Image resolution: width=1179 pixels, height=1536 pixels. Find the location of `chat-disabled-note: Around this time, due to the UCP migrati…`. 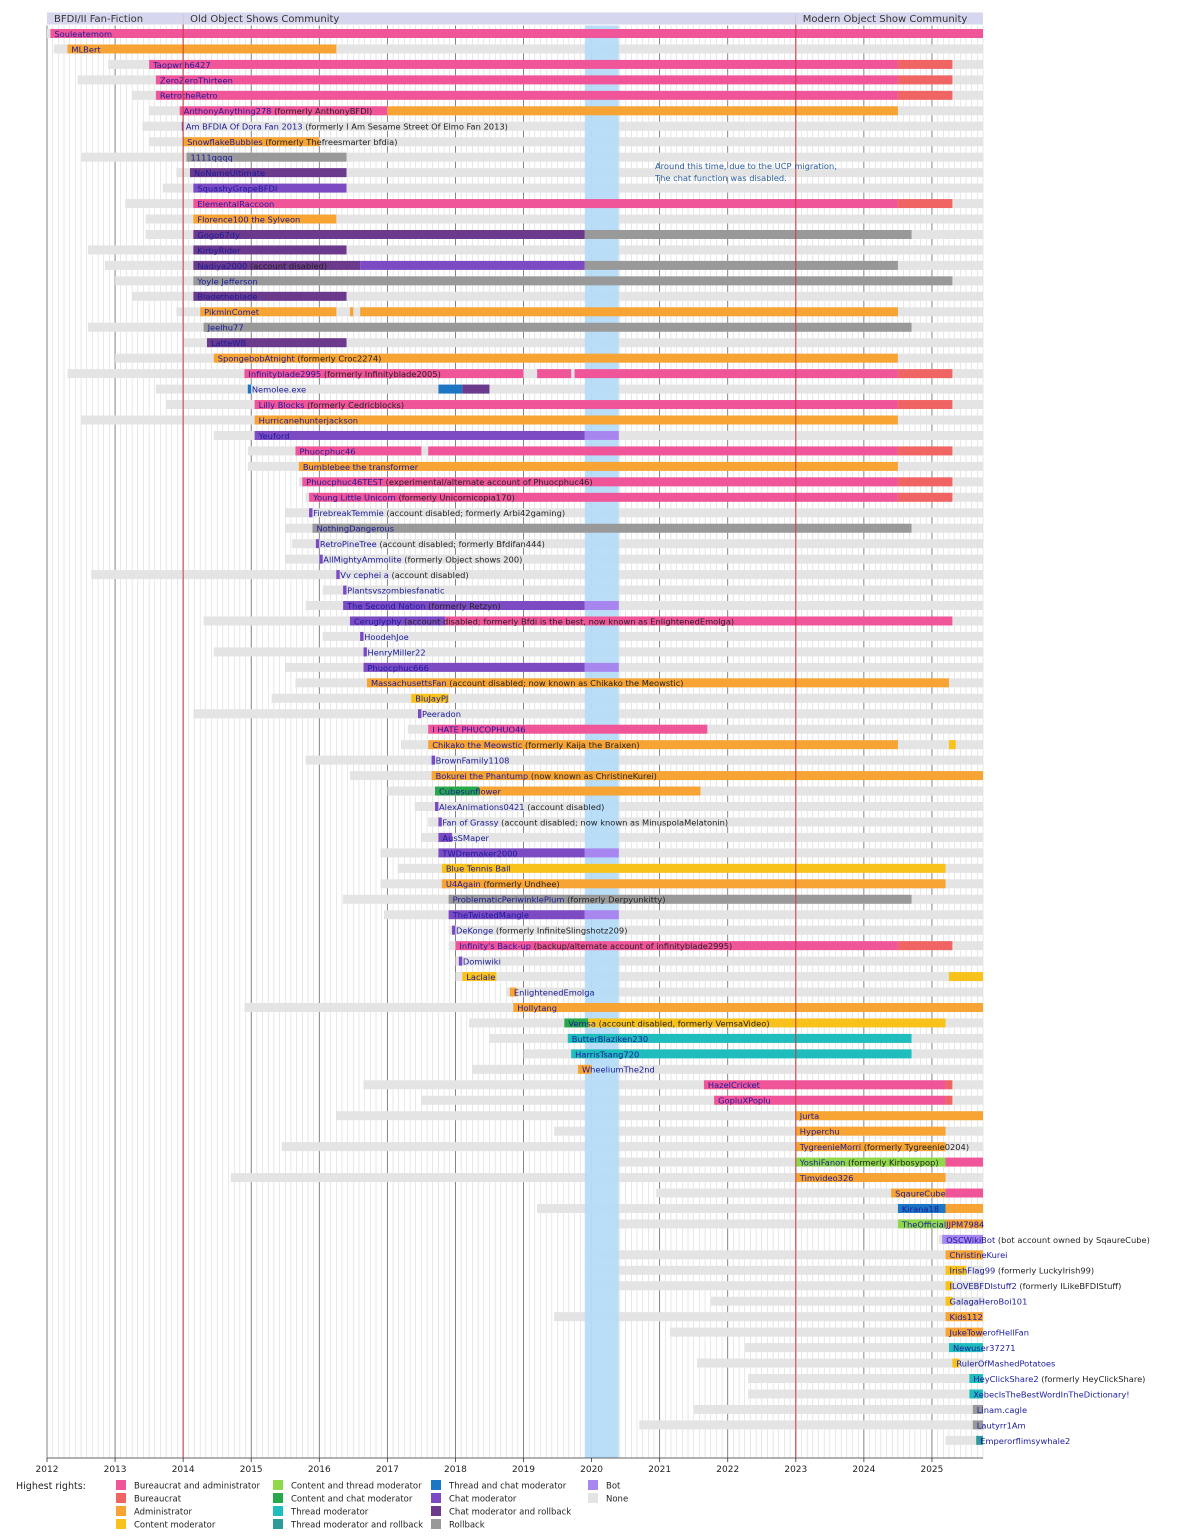

chat-disabled-note: Around this time, due to the UCP migrati… is located at coordinates (745, 172).